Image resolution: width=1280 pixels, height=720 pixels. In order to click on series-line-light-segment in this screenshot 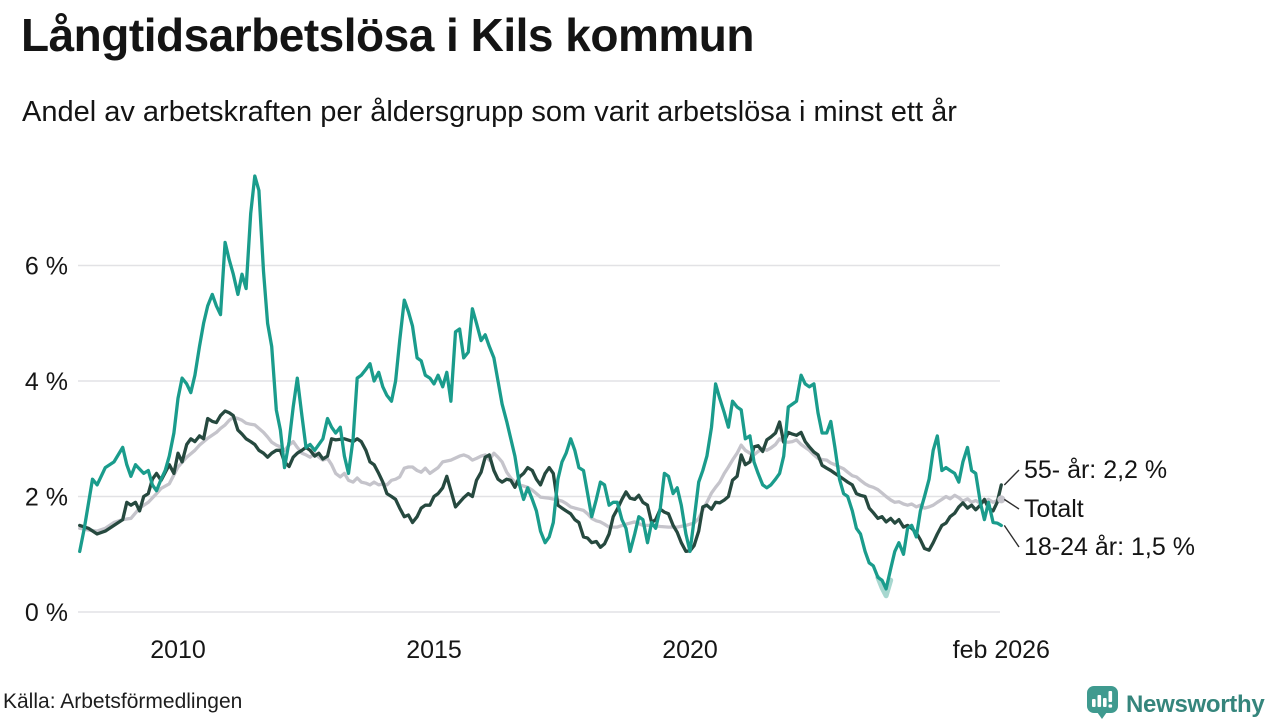, I will do `click(884, 586)`.